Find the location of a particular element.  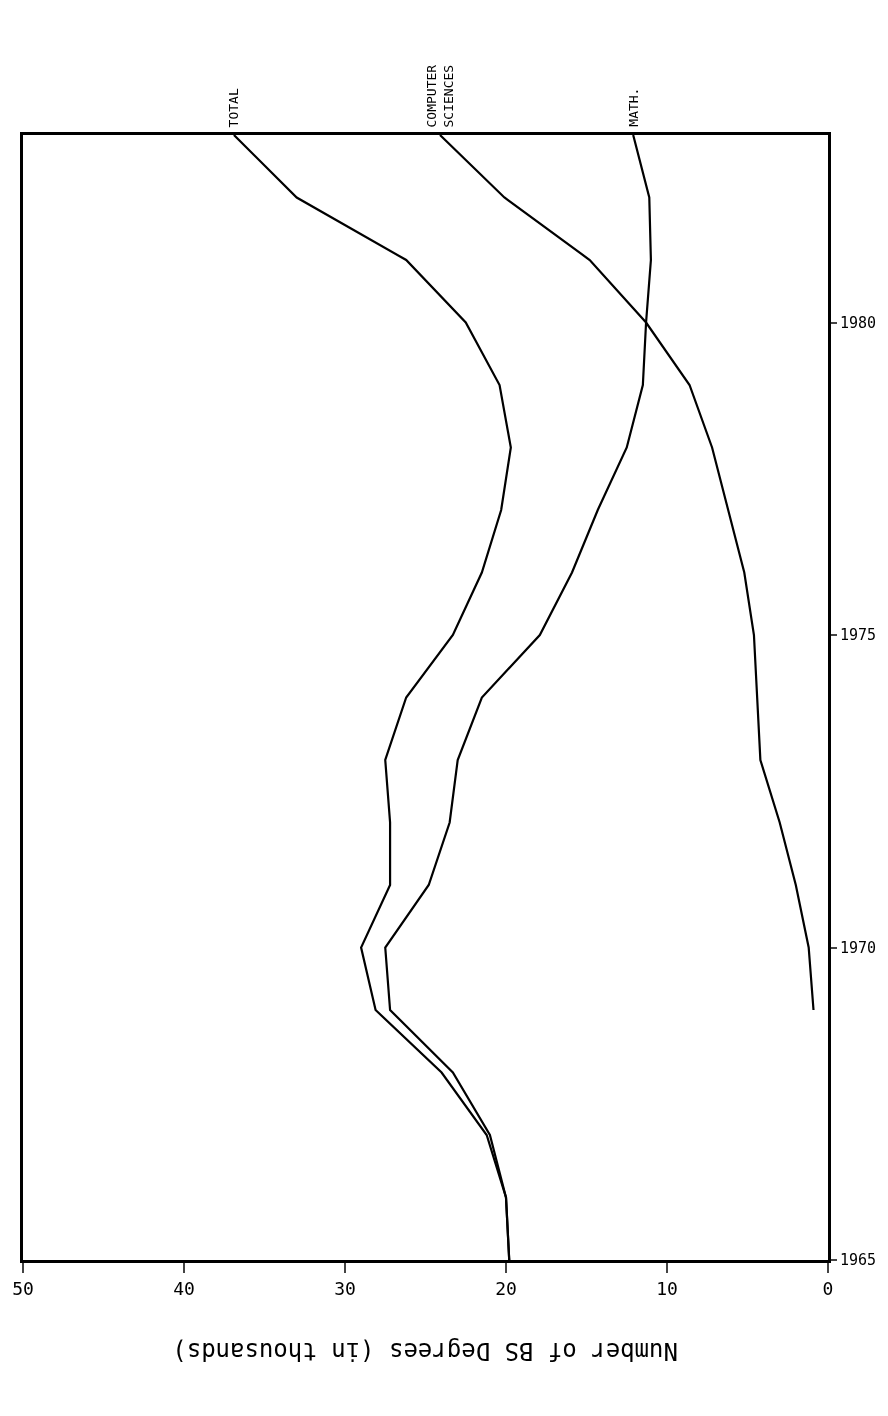

x-tick-label: 0 is located at coordinates (828, 1288).